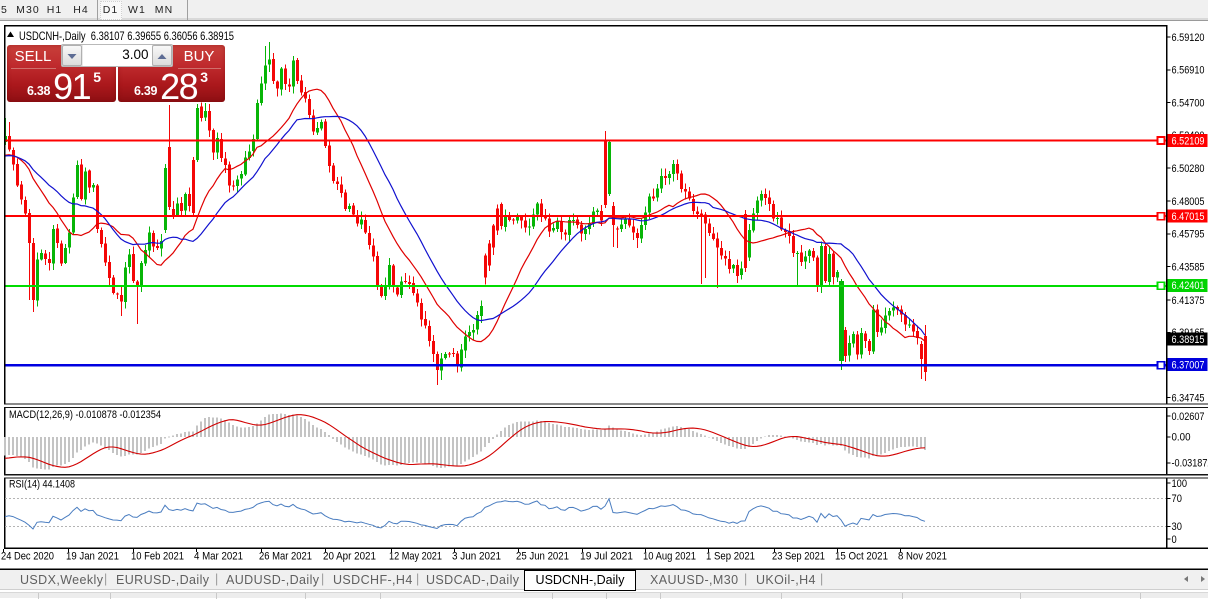  I want to click on svg-text: 19 Jan 2021, so click(92, 557).